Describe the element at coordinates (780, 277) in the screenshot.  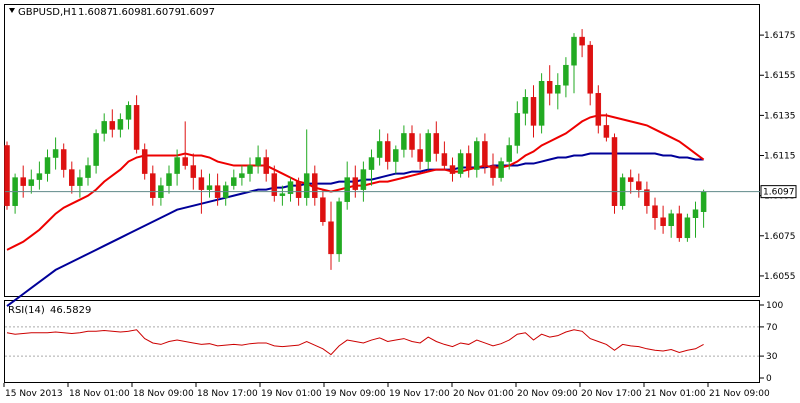
I see `price-axis-label: 1.6055` at that location.